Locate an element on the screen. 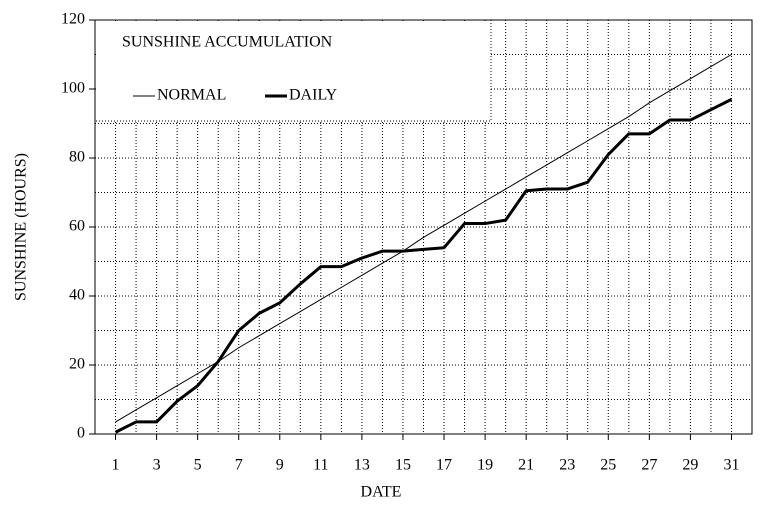 This screenshot has height=506, width=762. y-tick-label: 60 is located at coordinates (77, 226).